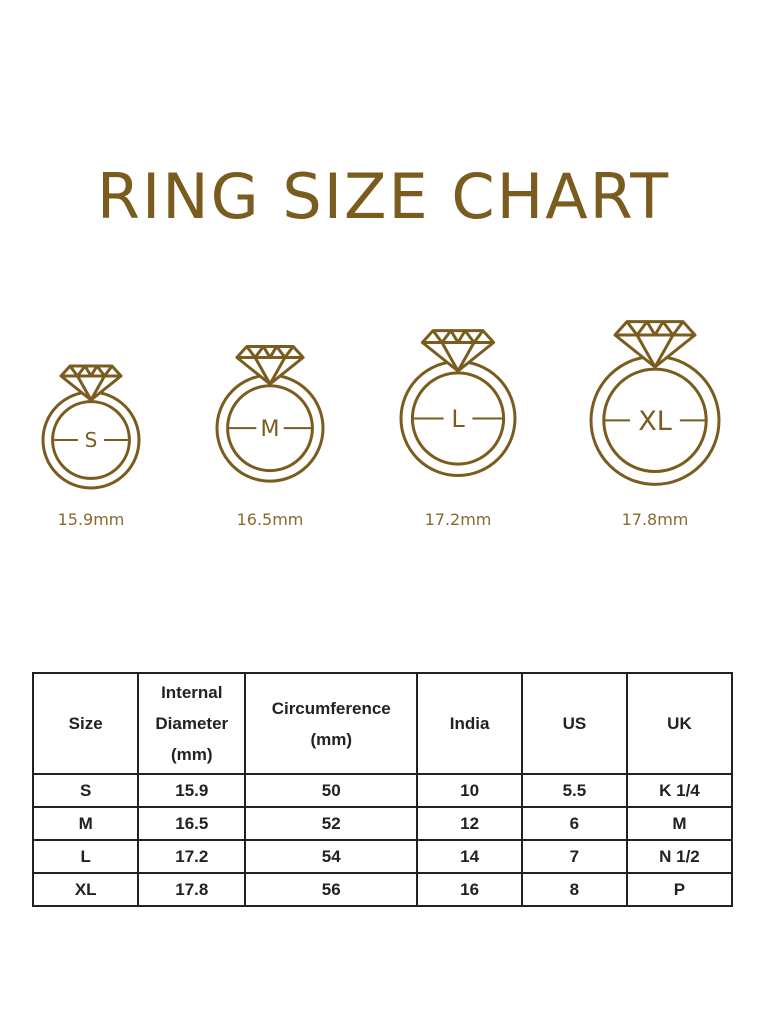 This screenshot has height=1023, width=767. What do you see at coordinates (270, 429) in the screenshot?
I see `ring-size-label: M` at bounding box center [270, 429].